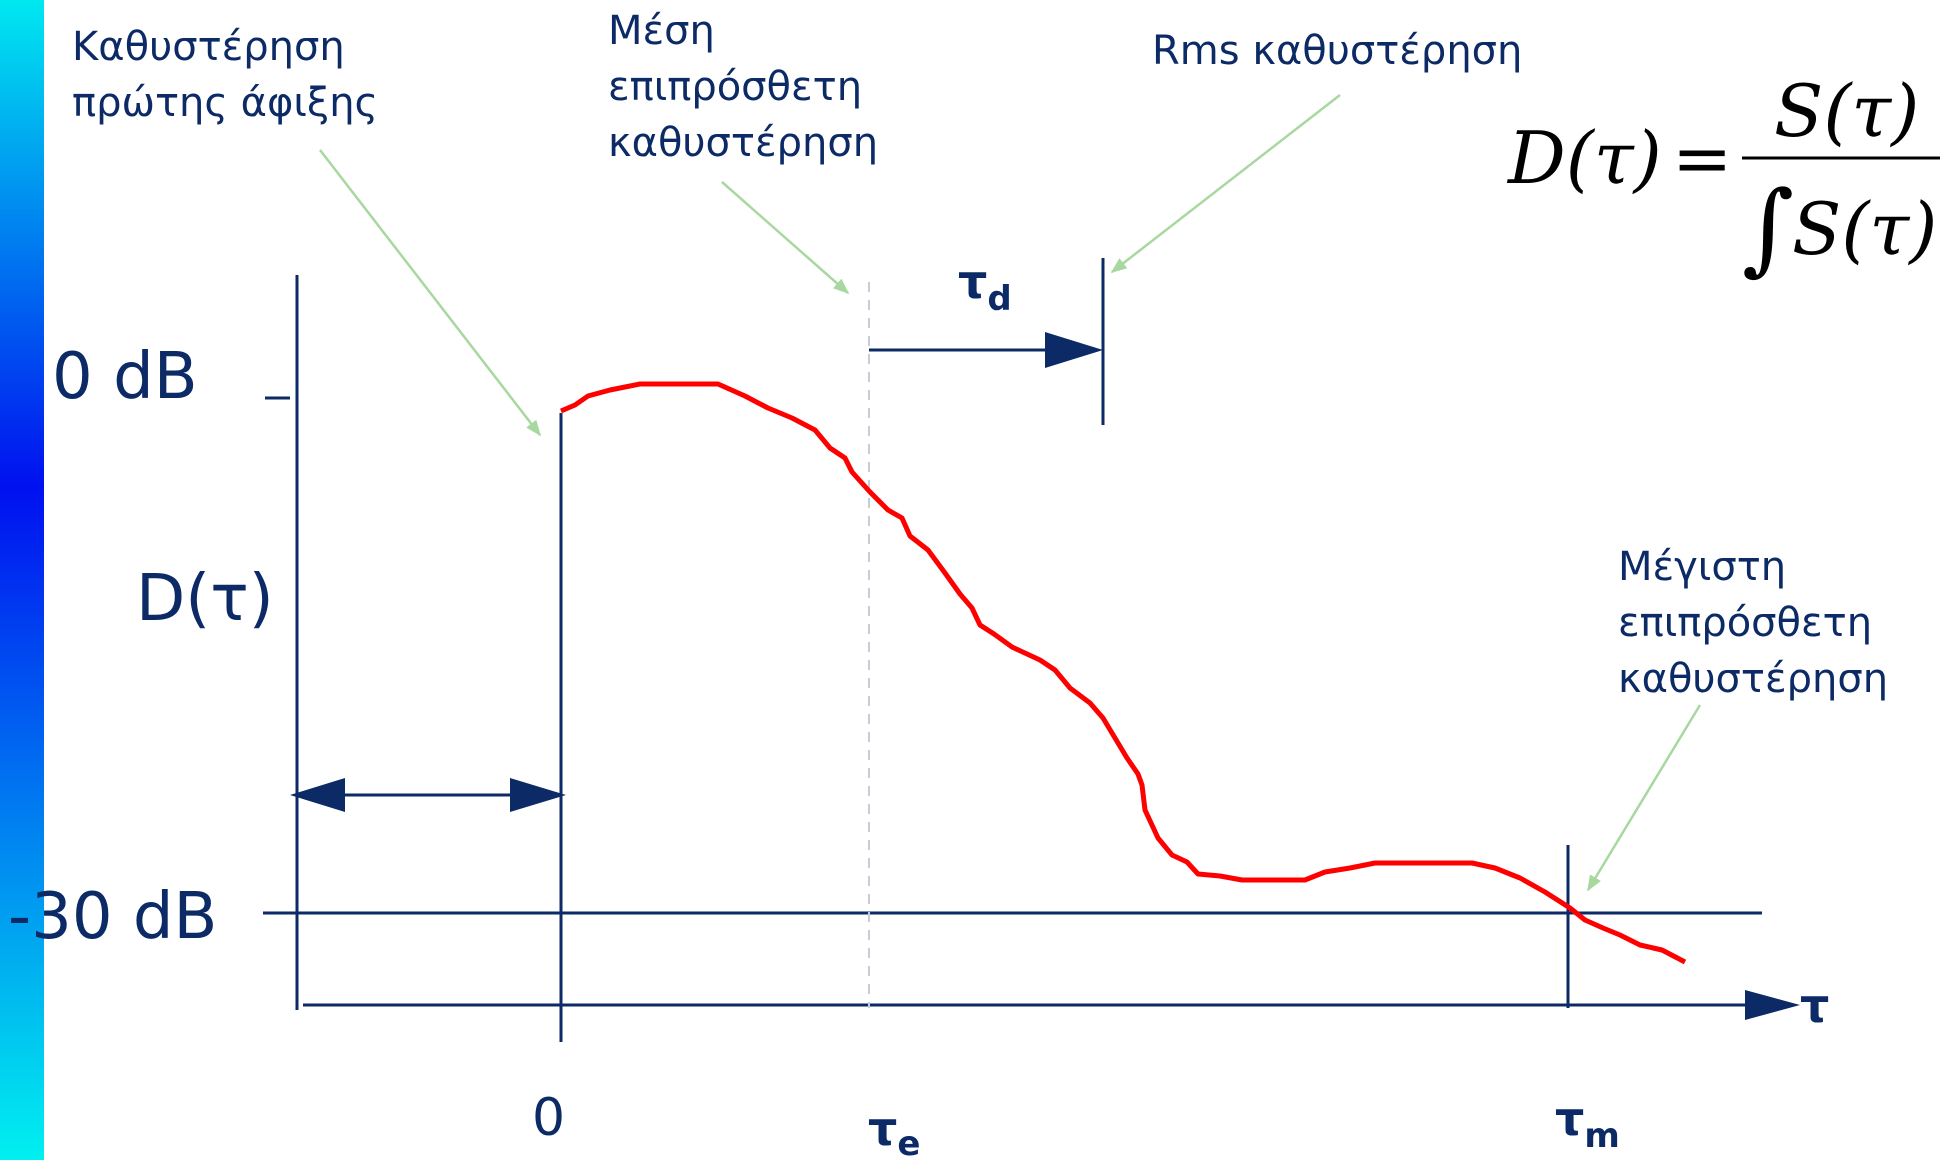 This screenshot has width=1955, height=1160. I want to click on tau-d-arrowhead, so click(1074, 350).